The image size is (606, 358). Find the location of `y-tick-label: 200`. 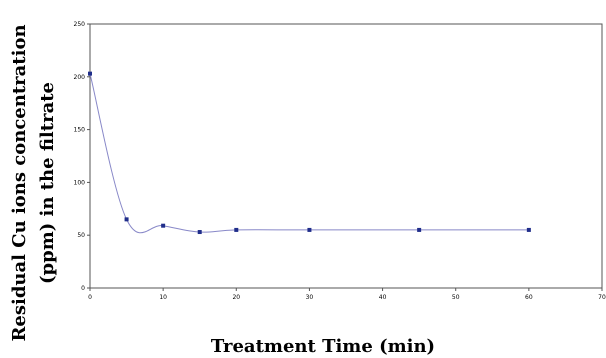

y-tick-label: 200 is located at coordinates (80, 77).